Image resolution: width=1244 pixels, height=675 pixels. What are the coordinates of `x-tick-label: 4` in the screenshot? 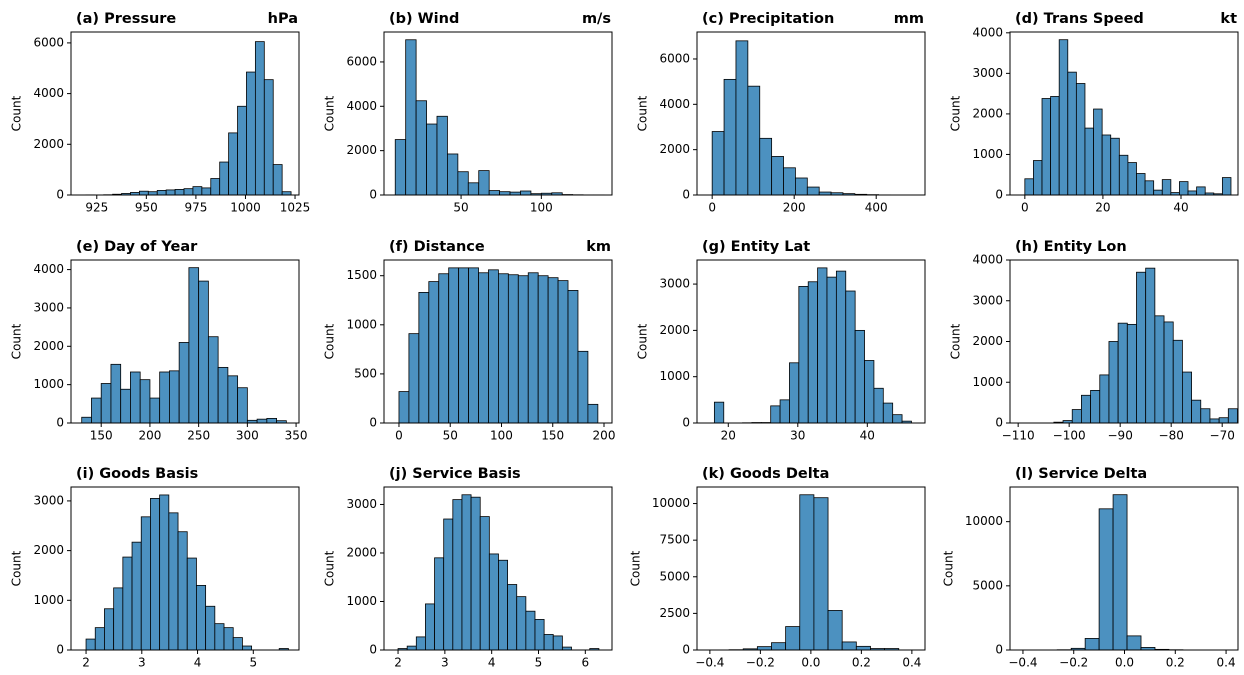 It's located at (492, 663).